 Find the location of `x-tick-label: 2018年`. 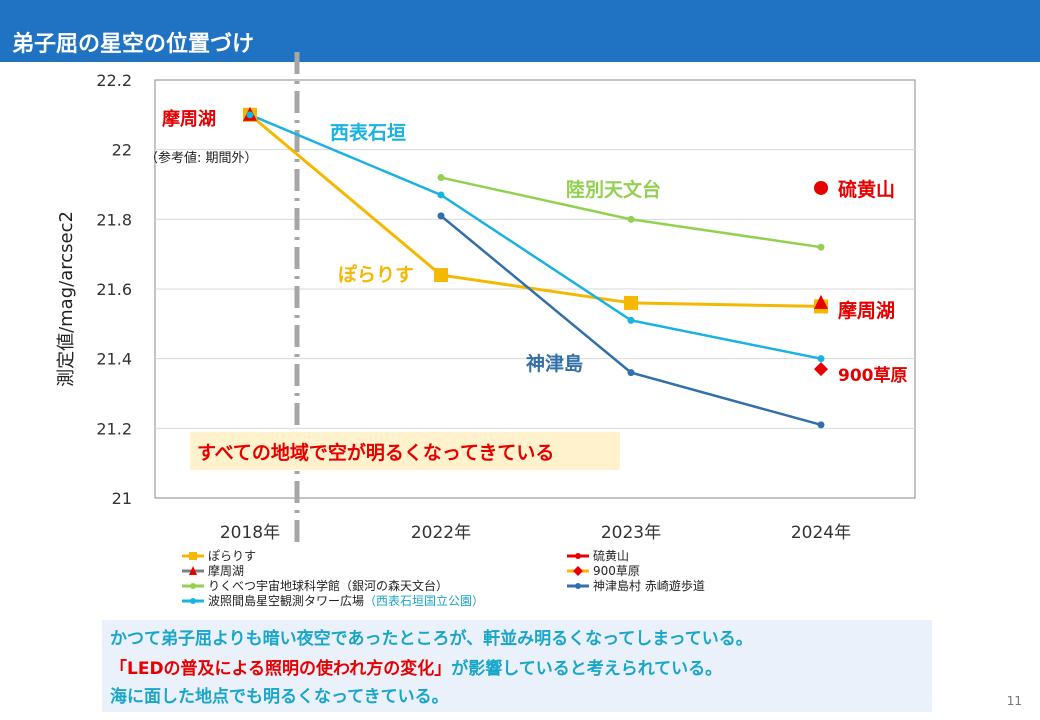

x-tick-label: 2018年 is located at coordinates (250, 533).